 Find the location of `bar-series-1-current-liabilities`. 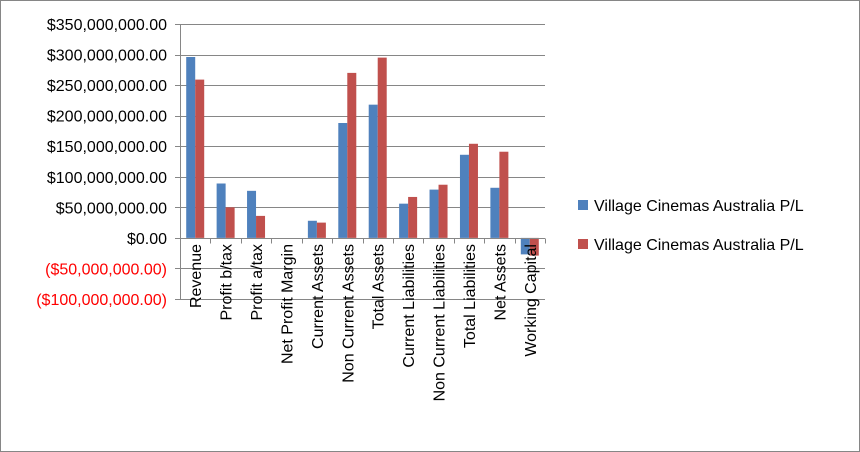

bar-series-1-current-liabilities is located at coordinates (404, 220).